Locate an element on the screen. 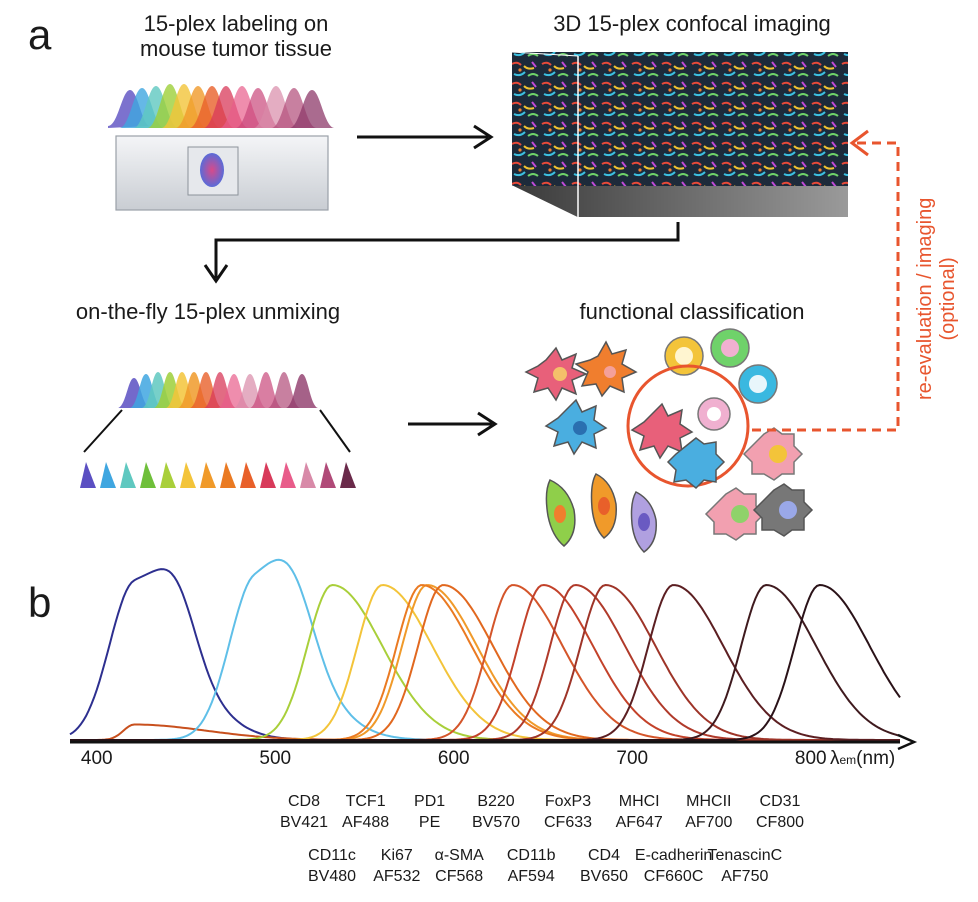 The width and height of the screenshot is (978, 902). label-dye: BV650 is located at coordinates (604, 876).